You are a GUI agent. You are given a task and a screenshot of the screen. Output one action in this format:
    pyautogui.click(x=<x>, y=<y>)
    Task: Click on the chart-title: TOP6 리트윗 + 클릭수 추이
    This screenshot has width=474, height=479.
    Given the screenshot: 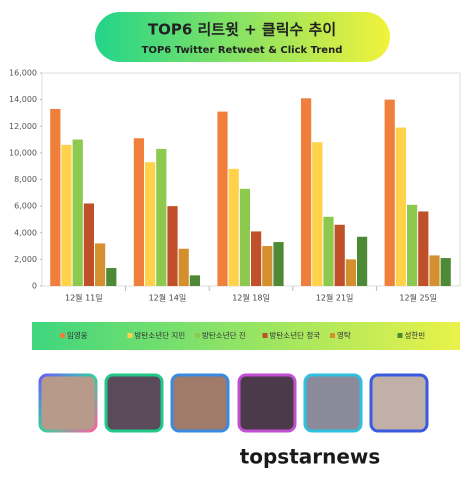 What is the action you would take?
    pyautogui.click(x=242, y=30)
    